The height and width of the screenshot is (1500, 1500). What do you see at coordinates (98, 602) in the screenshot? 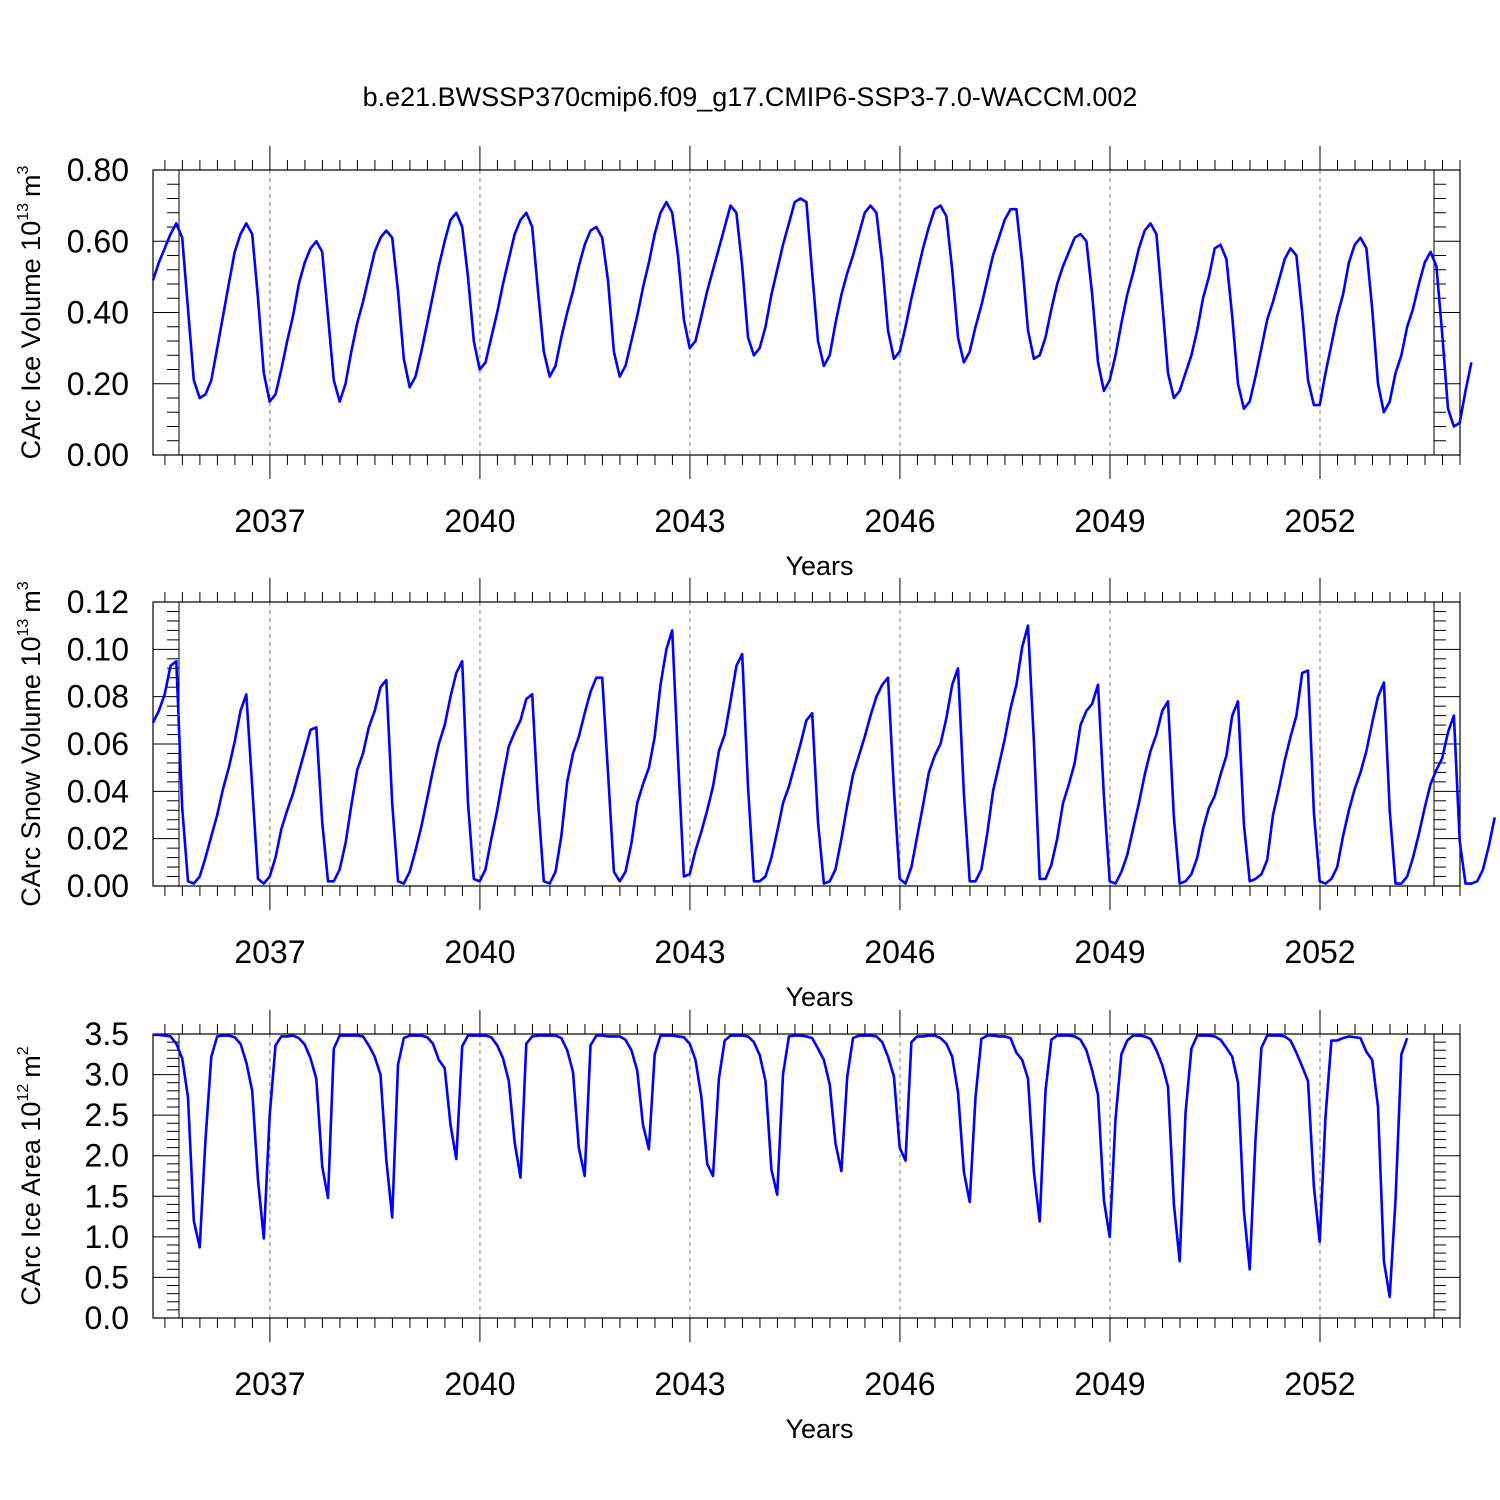
I see `y-tick-label: 0.12` at bounding box center [98, 602].